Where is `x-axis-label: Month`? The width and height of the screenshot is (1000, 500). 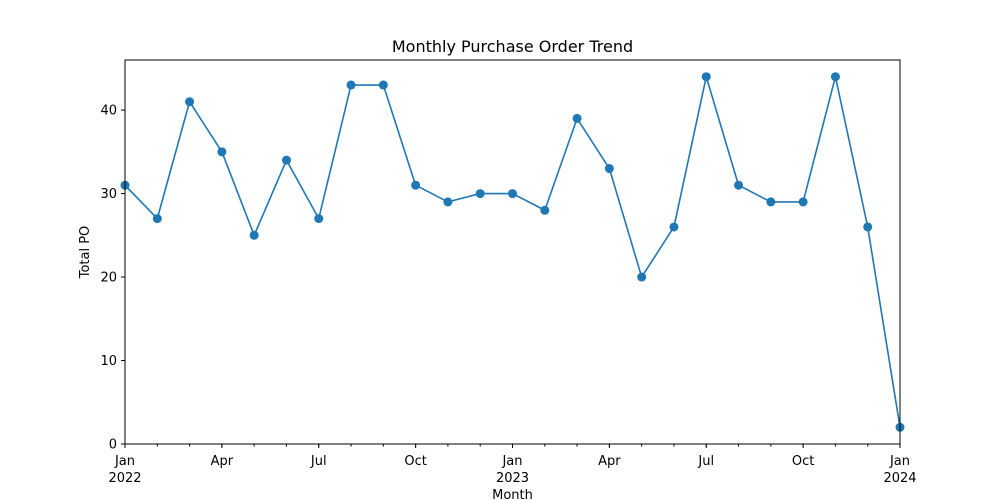 x-axis-label: Month is located at coordinates (512, 494).